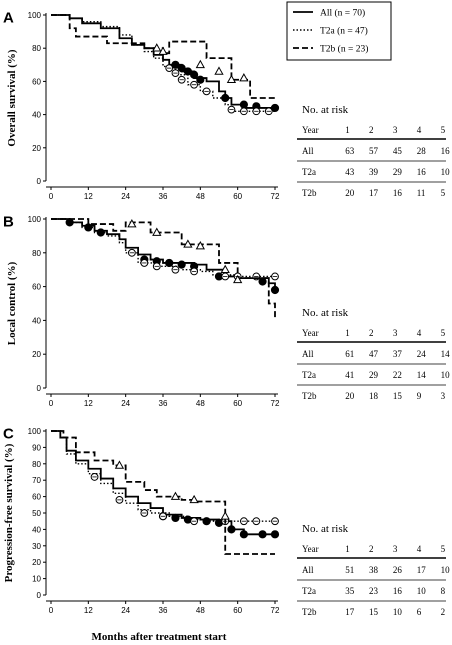 This screenshot has height=645, width=452. I want to click on km-curve-solid, so click(163, 254).